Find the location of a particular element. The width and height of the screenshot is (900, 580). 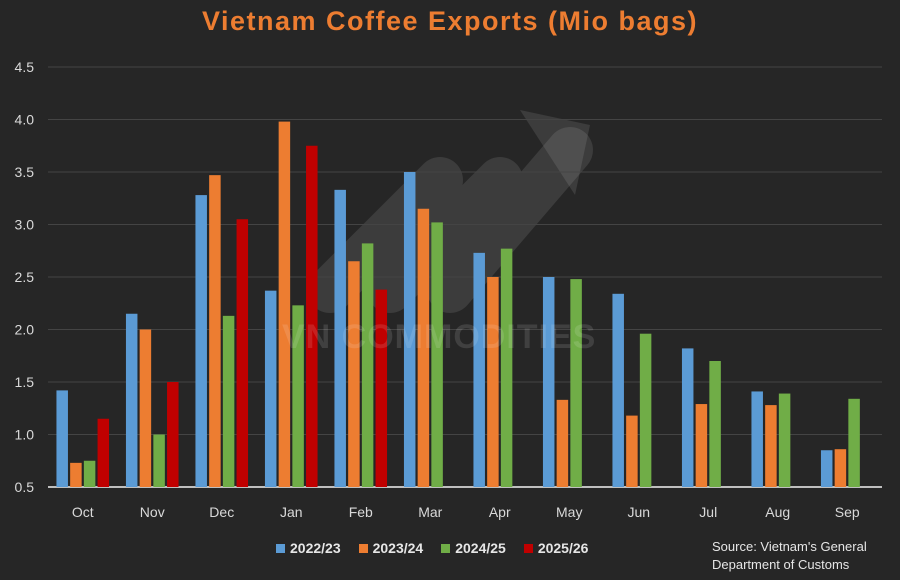

legend-item: 2023/24 is located at coordinates (391, 548).